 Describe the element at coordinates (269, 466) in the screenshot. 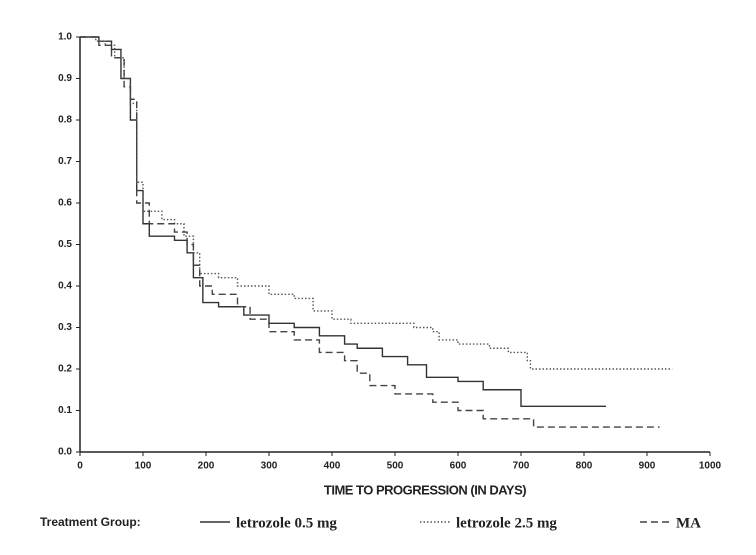

I see `x-tick-label: 300` at that location.